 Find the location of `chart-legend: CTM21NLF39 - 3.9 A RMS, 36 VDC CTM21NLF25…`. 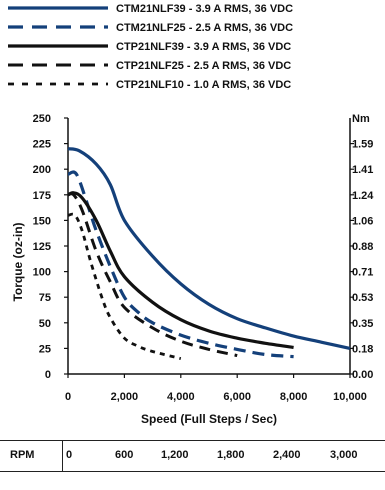

chart-legend: CTM21NLF39 - 3.9 A RMS, 36 VDC CTM21NLF25… is located at coordinates (150, 47).